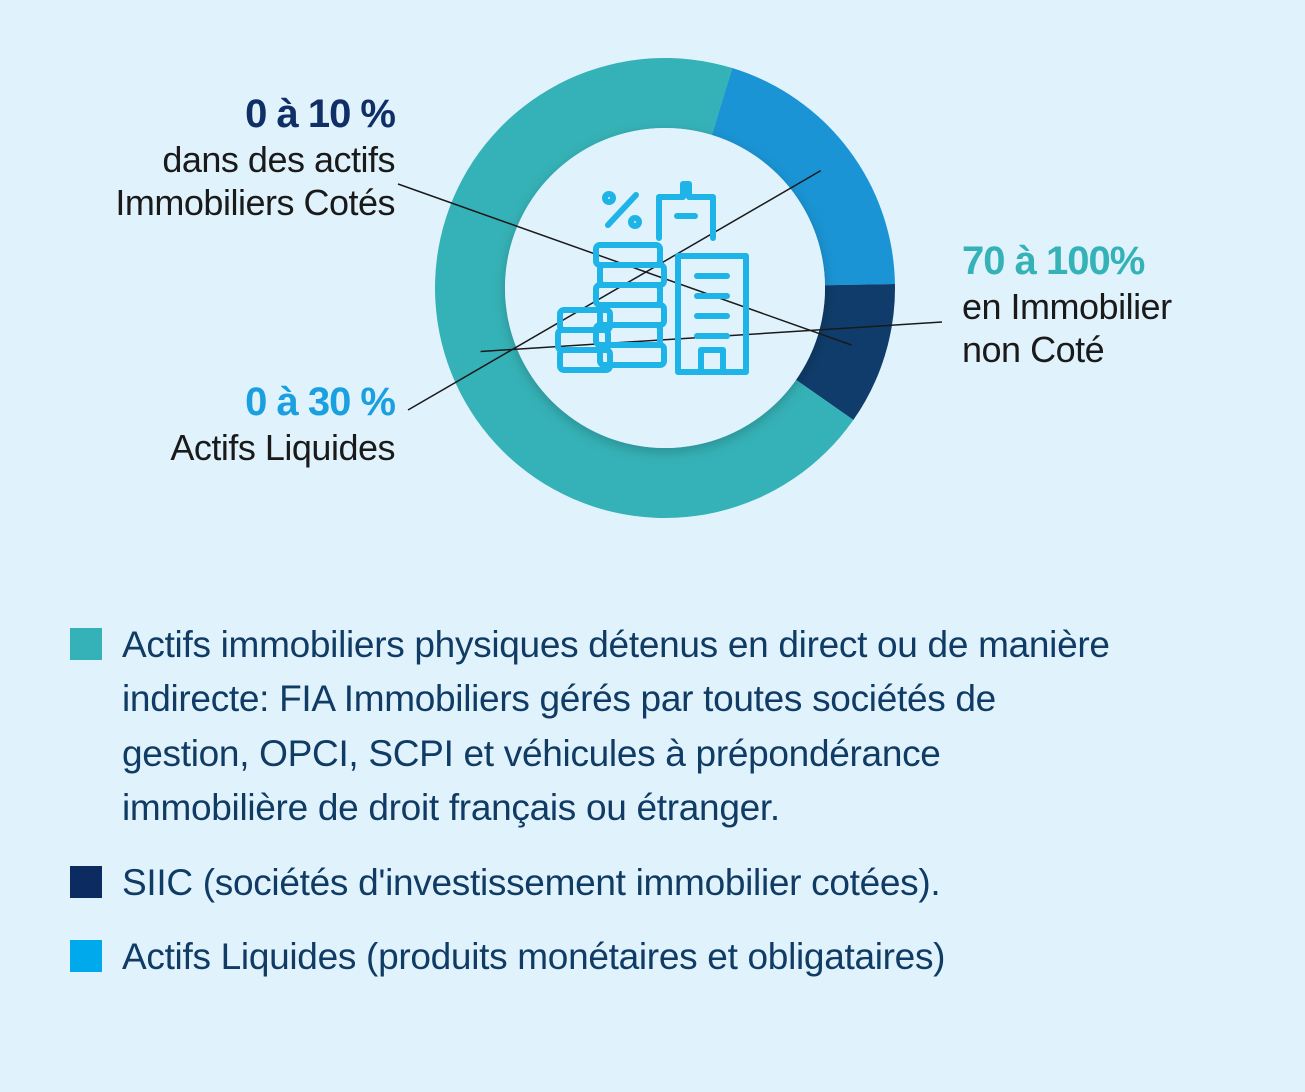  I want to click on donut-slice-liquides, so click(803, 177).